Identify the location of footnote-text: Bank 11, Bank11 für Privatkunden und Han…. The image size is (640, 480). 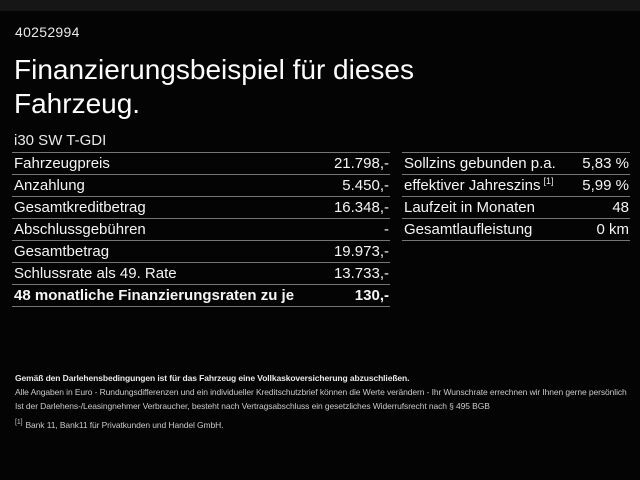
(124, 425).